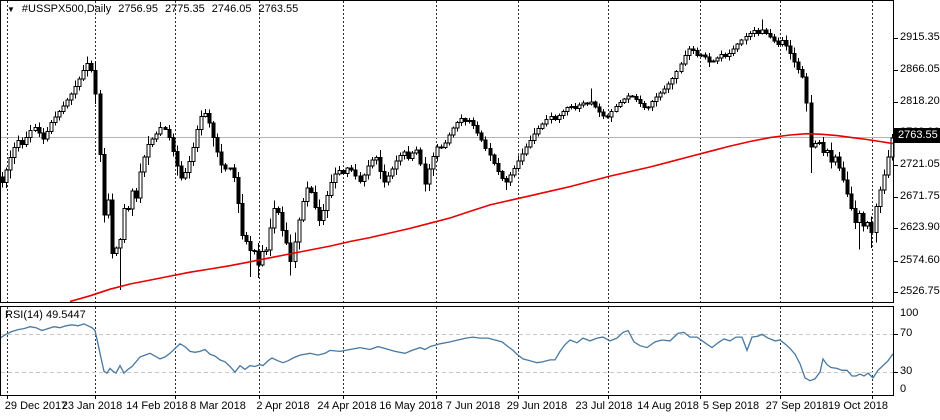 The image size is (940, 420). Describe the element at coordinates (36, 406) in the screenshot. I see `date-axis-label: 29 Dec 2017` at that location.